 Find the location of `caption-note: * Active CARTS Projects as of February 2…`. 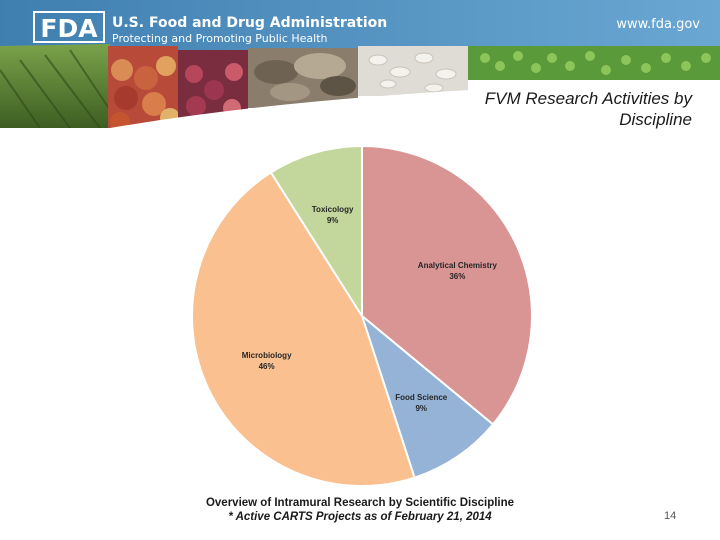

caption-note: * Active CARTS Projects as of February 2… is located at coordinates (360, 517).